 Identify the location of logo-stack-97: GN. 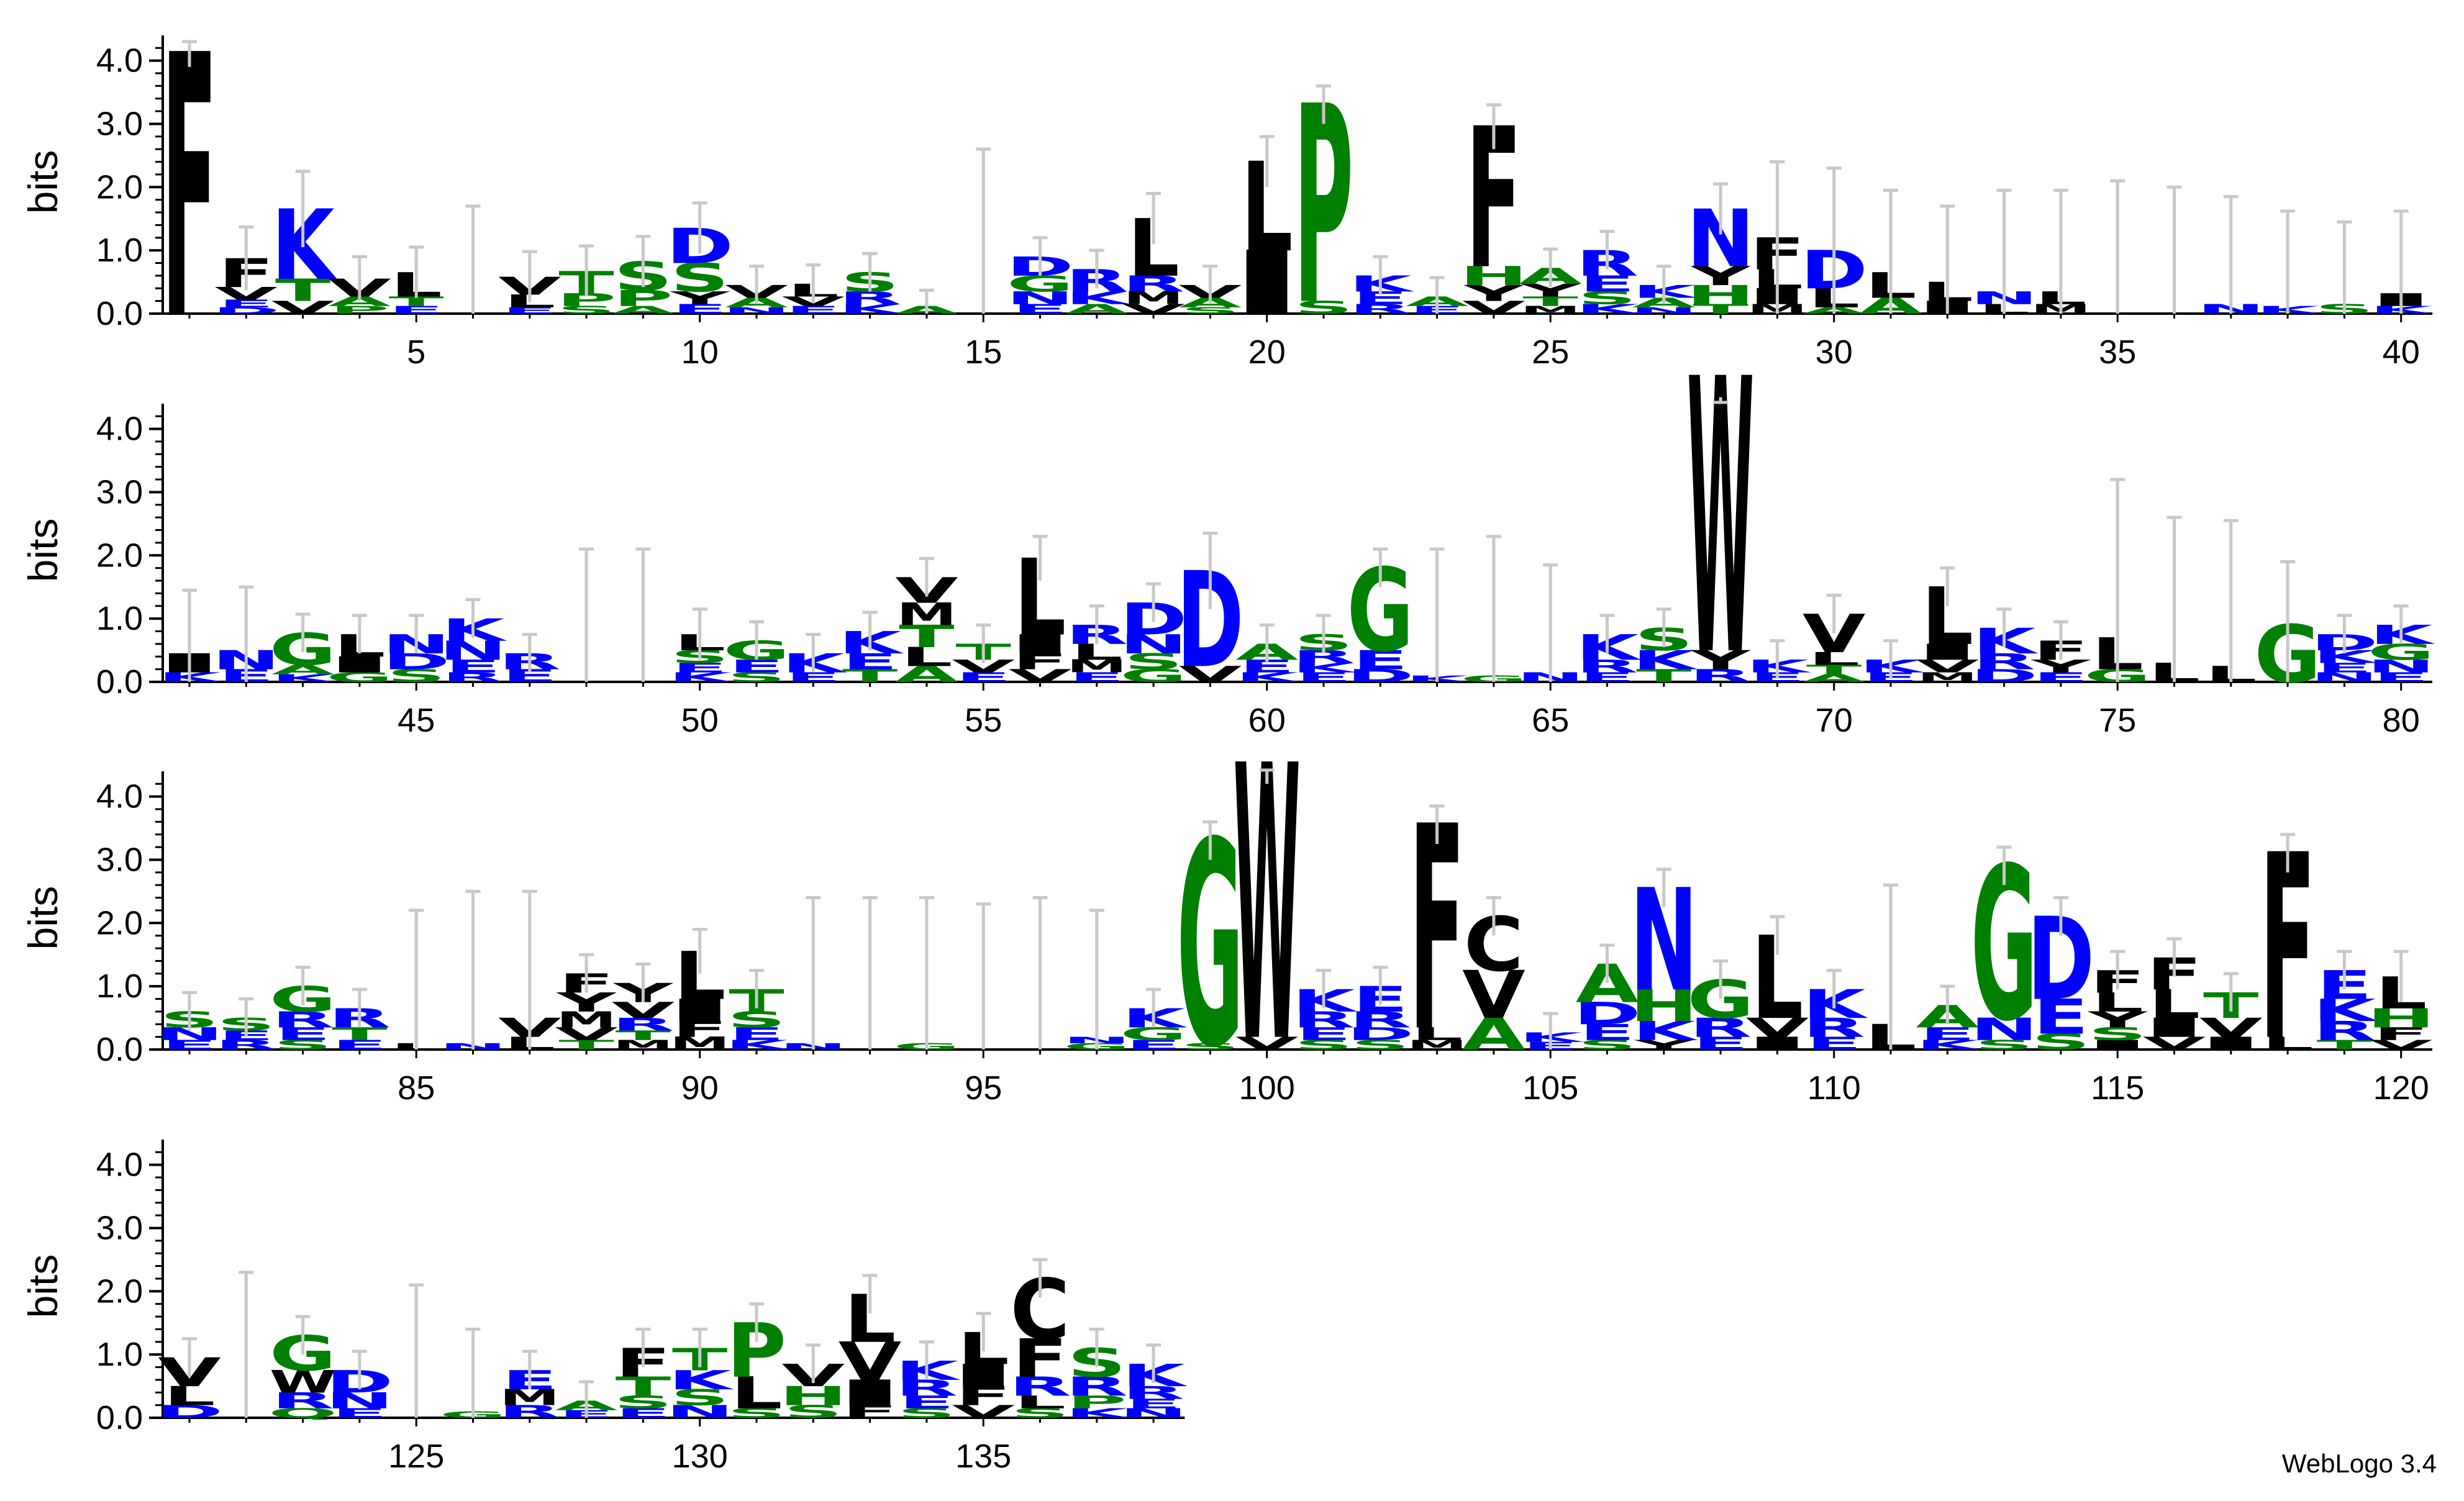
(1097, 980).